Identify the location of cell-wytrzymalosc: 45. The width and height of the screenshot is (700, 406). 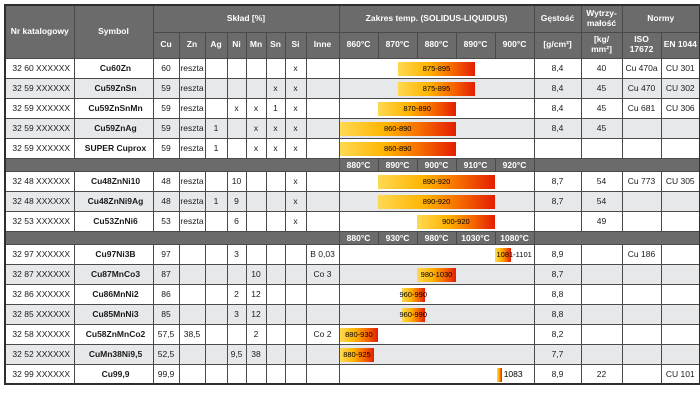
(601, 108).